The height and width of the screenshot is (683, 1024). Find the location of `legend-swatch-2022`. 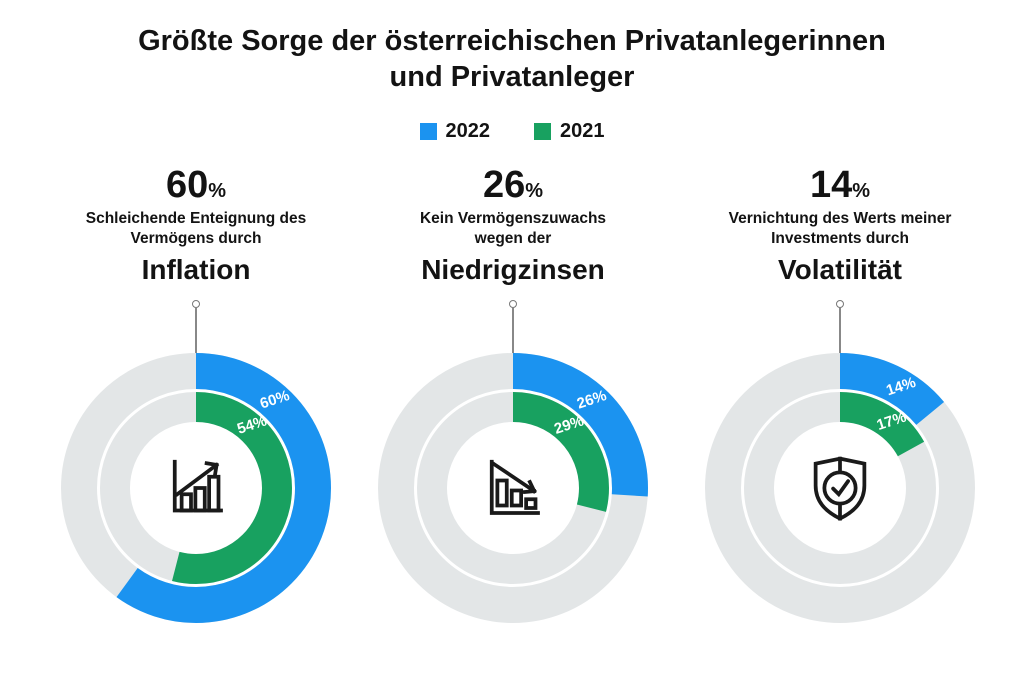

legend-swatch-2022 is located at coordinates (428, 131).